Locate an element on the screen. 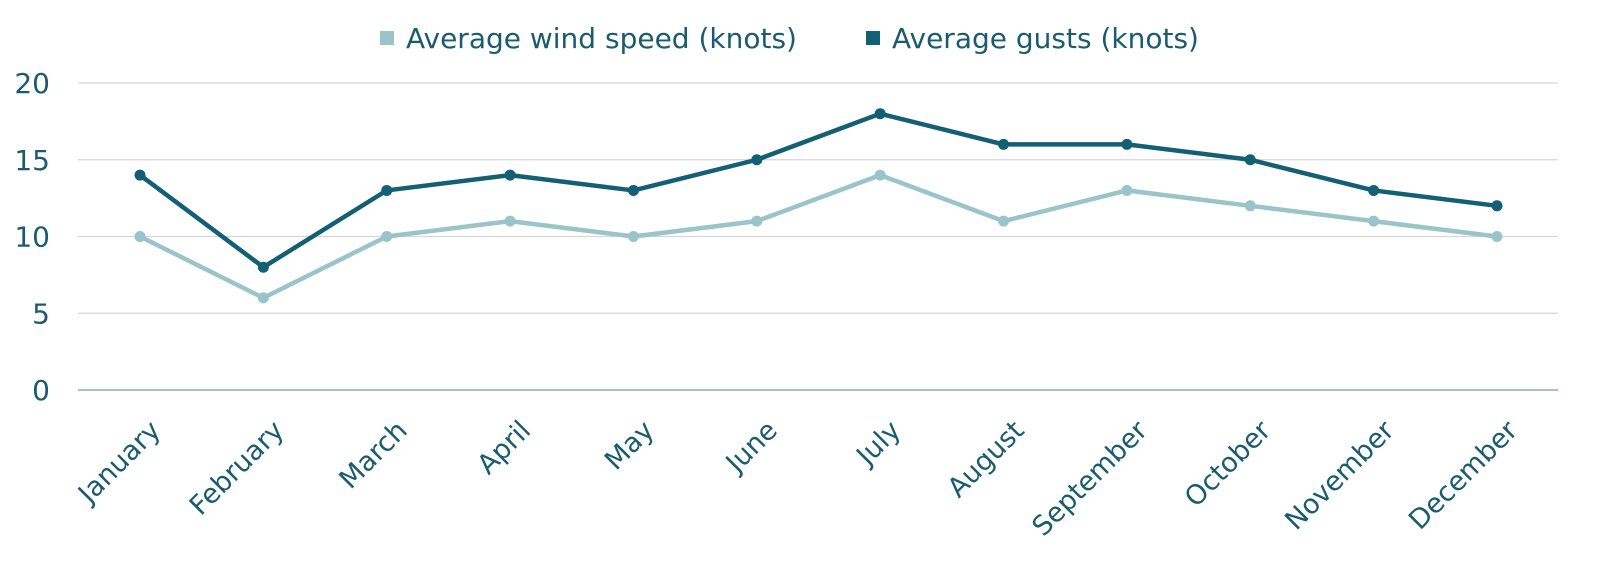 Image resolution: width=1600 pixels, height=586 pixels. x-tick-label: March is located at coordinates (374, 455).